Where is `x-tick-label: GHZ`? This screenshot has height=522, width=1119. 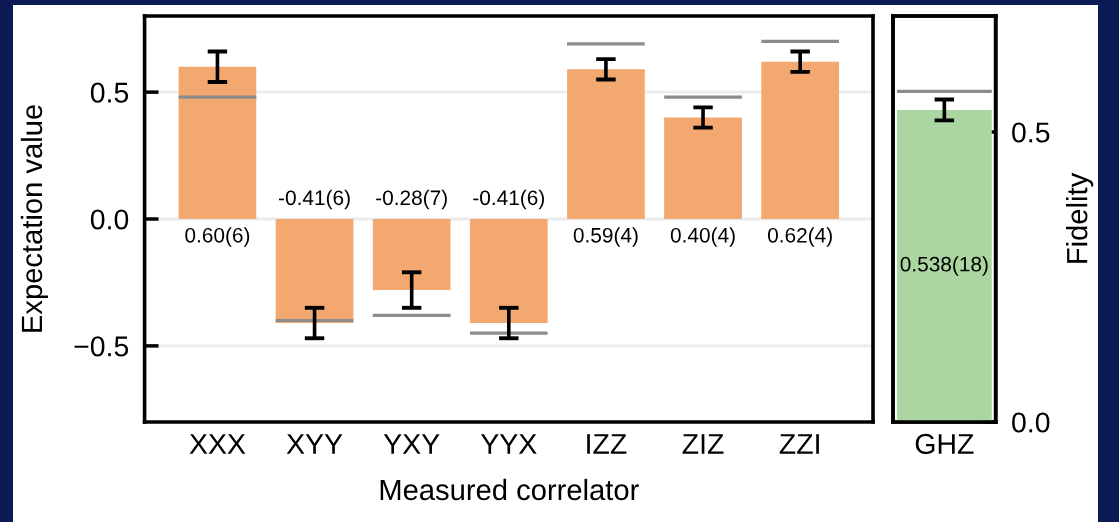 x-tick-label: GHZ is located at coordinates (944, 444).